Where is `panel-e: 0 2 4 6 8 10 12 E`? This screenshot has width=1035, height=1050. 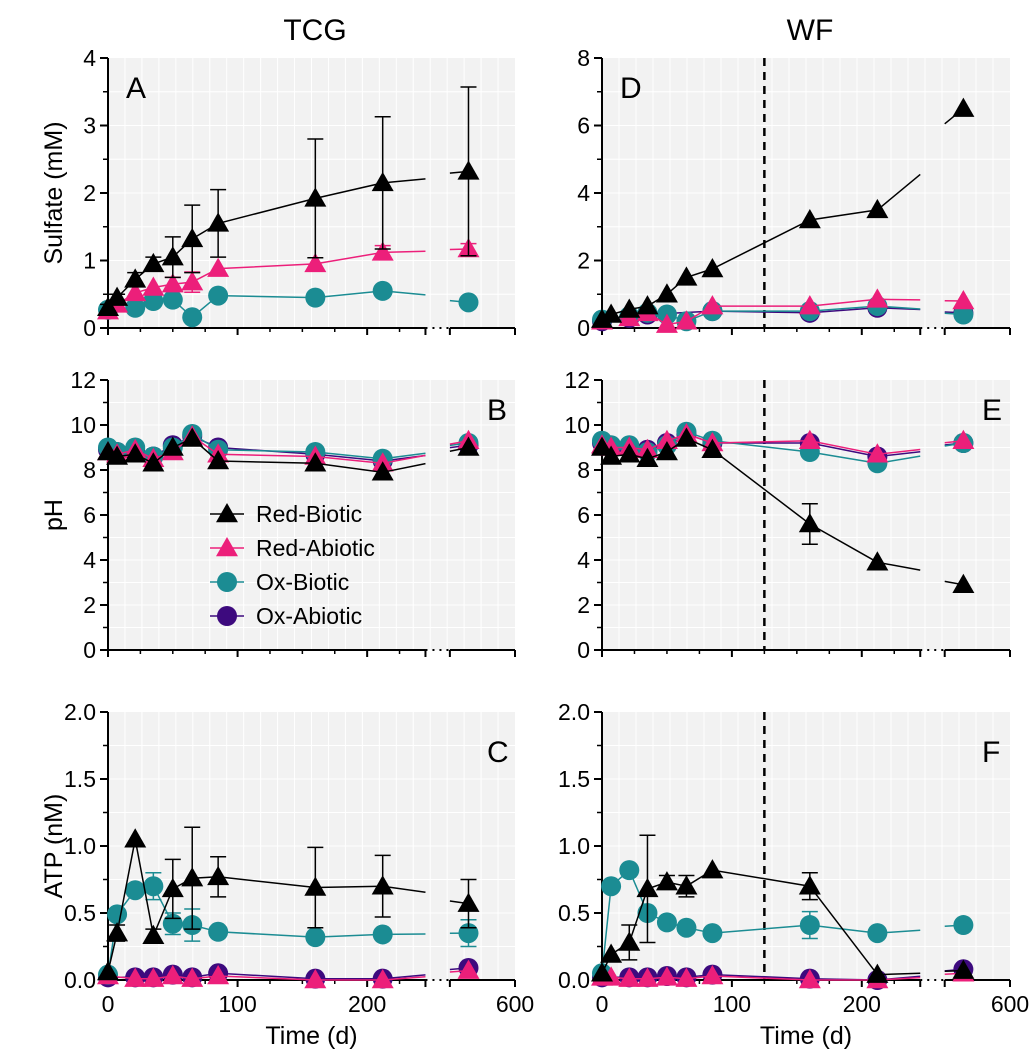
panel-e: 0 2 4 6 8 10 12 E is located at coordinates (787, 515).